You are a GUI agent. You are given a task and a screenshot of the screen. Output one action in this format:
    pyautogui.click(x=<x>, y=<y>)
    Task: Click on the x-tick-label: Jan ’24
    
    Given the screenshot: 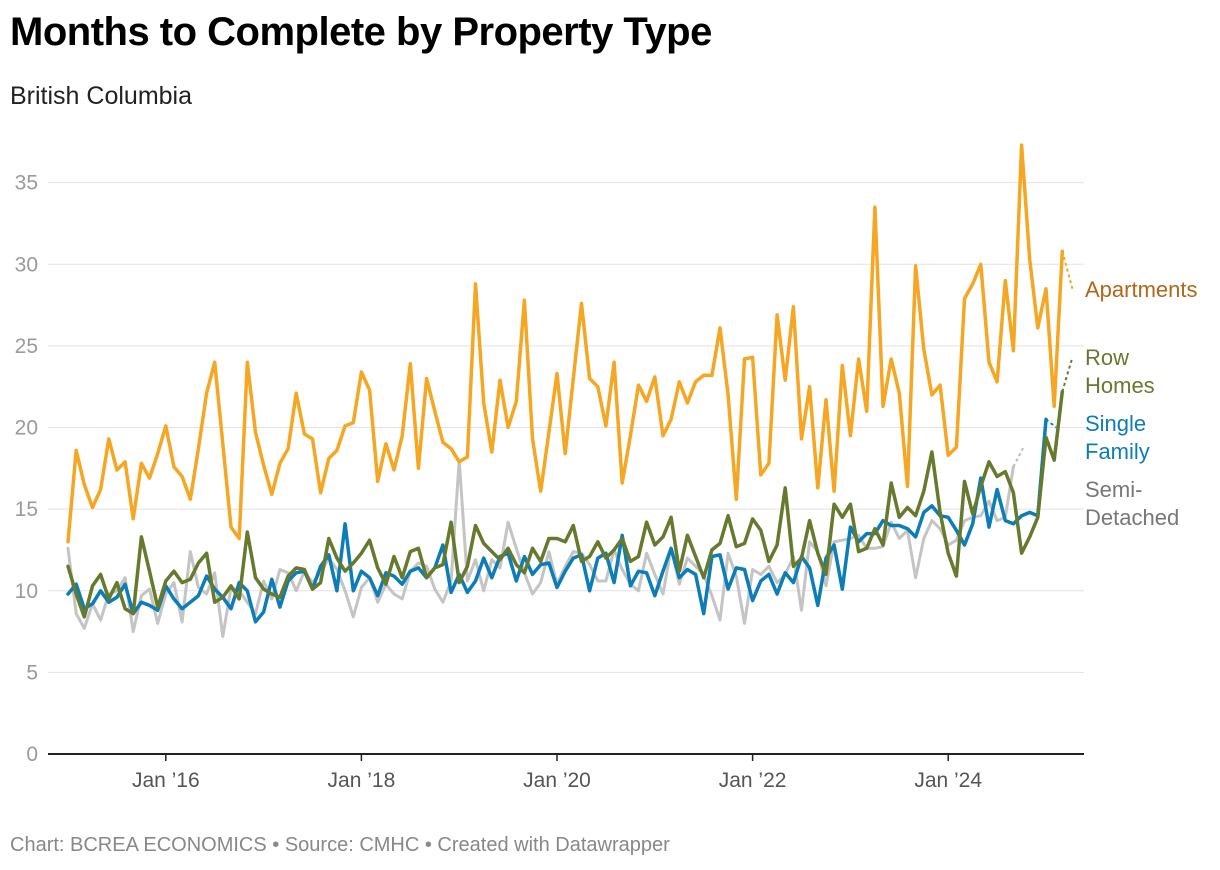 What is the action you would take?
    pyautogui.click(x=948, y=780)
    